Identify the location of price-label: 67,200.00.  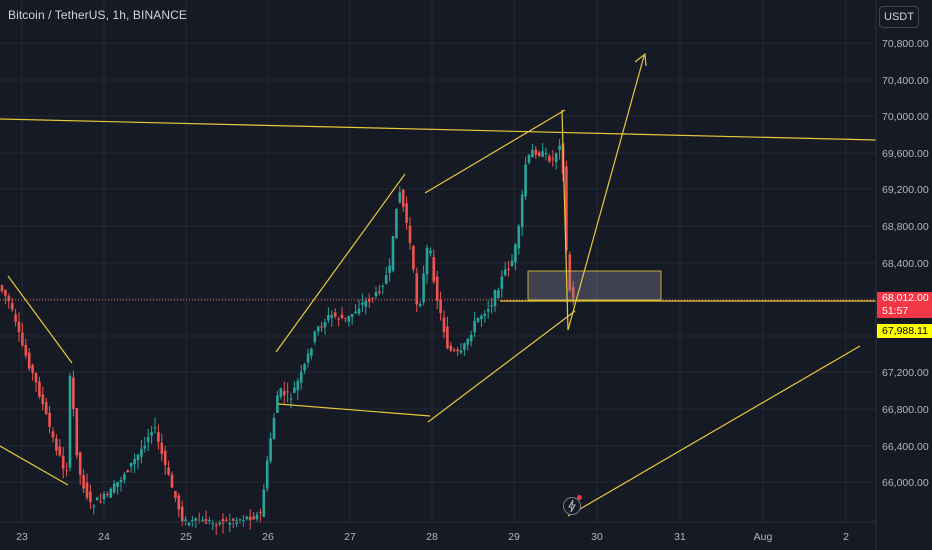
(905, 373).